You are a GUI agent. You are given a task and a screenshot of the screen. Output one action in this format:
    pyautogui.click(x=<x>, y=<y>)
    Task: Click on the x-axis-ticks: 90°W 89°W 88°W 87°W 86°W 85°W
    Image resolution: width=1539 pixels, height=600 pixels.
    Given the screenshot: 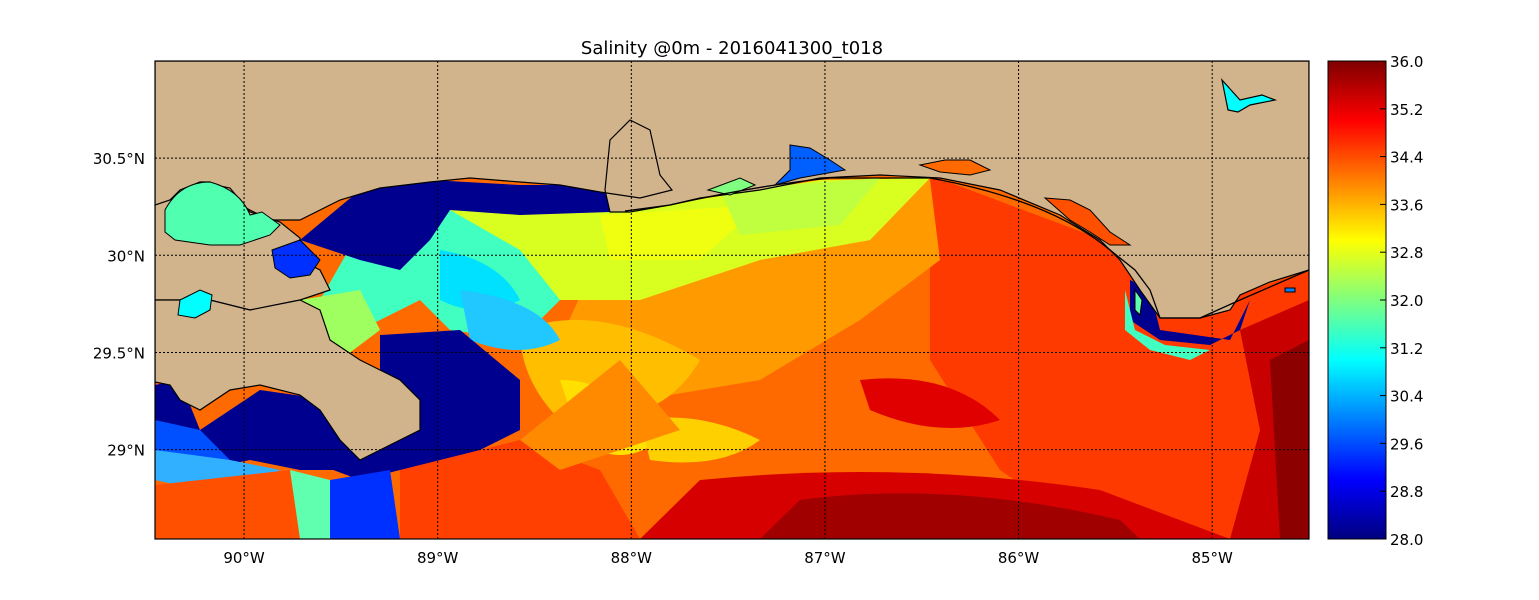 What is the action you would take?
    pyautogui.click(x=728, y=558)
    